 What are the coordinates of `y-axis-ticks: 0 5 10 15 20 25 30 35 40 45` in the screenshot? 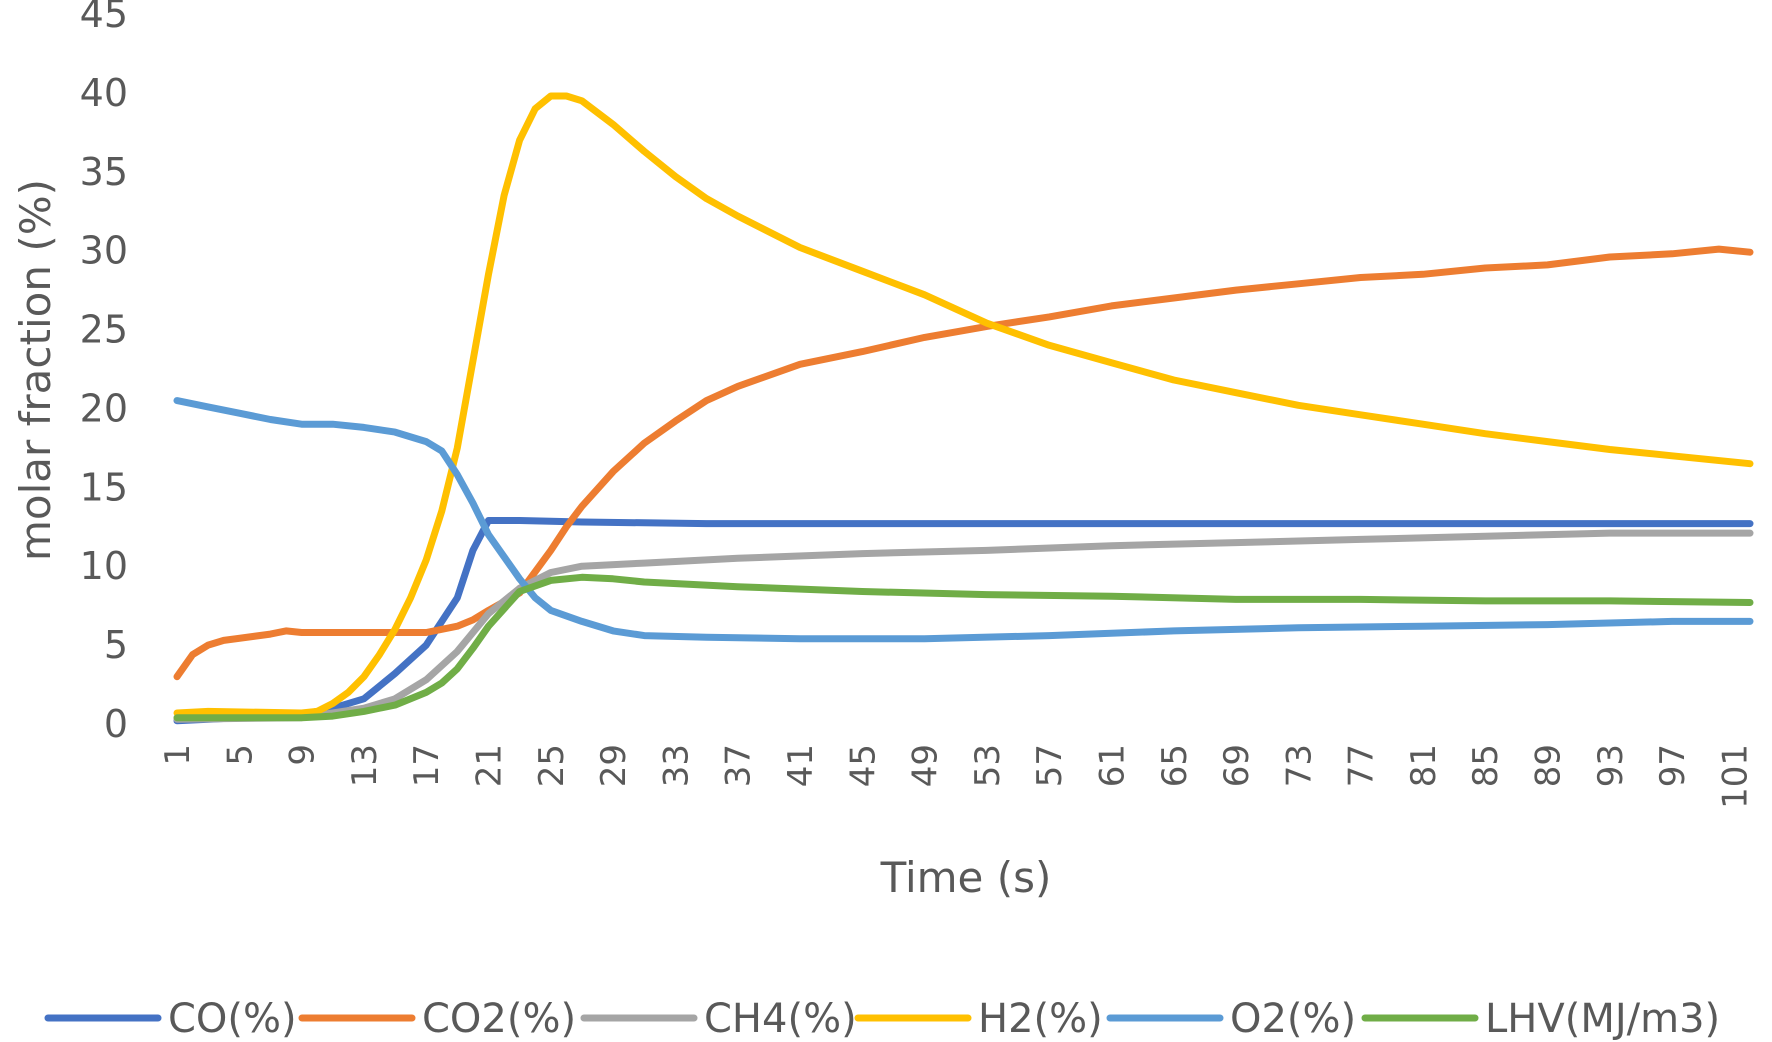 It's located at (104, 373).